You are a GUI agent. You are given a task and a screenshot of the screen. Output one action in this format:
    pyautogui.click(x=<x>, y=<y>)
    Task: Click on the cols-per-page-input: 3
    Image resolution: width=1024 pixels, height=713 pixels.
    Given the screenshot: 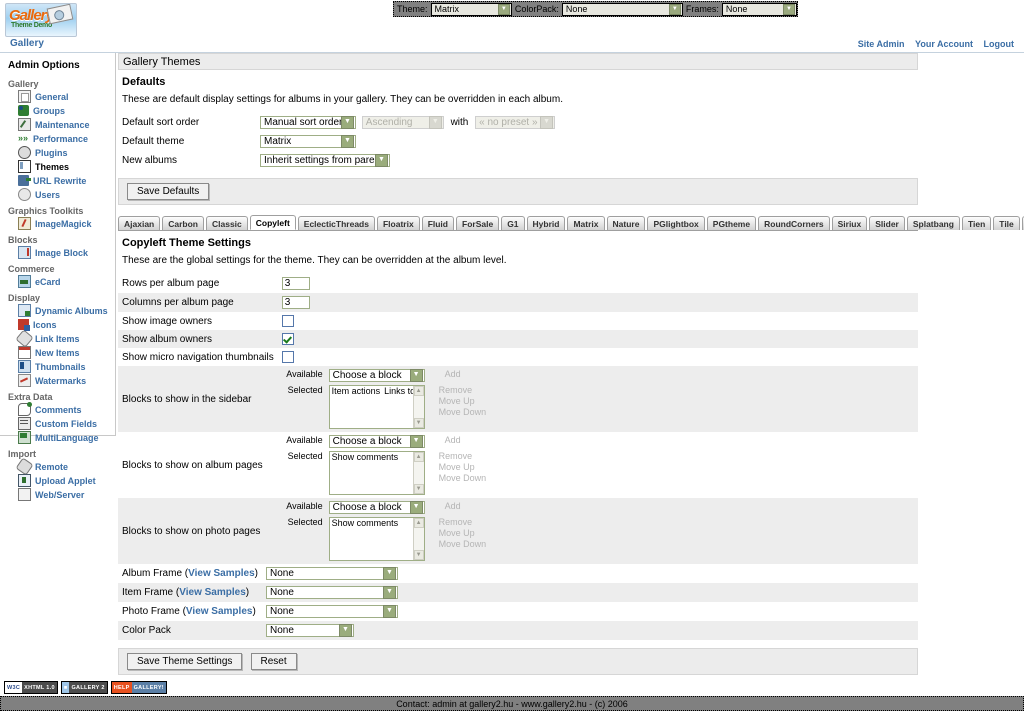 What is the action you would take?
    pyautogui.click(x=295, y=302)
    